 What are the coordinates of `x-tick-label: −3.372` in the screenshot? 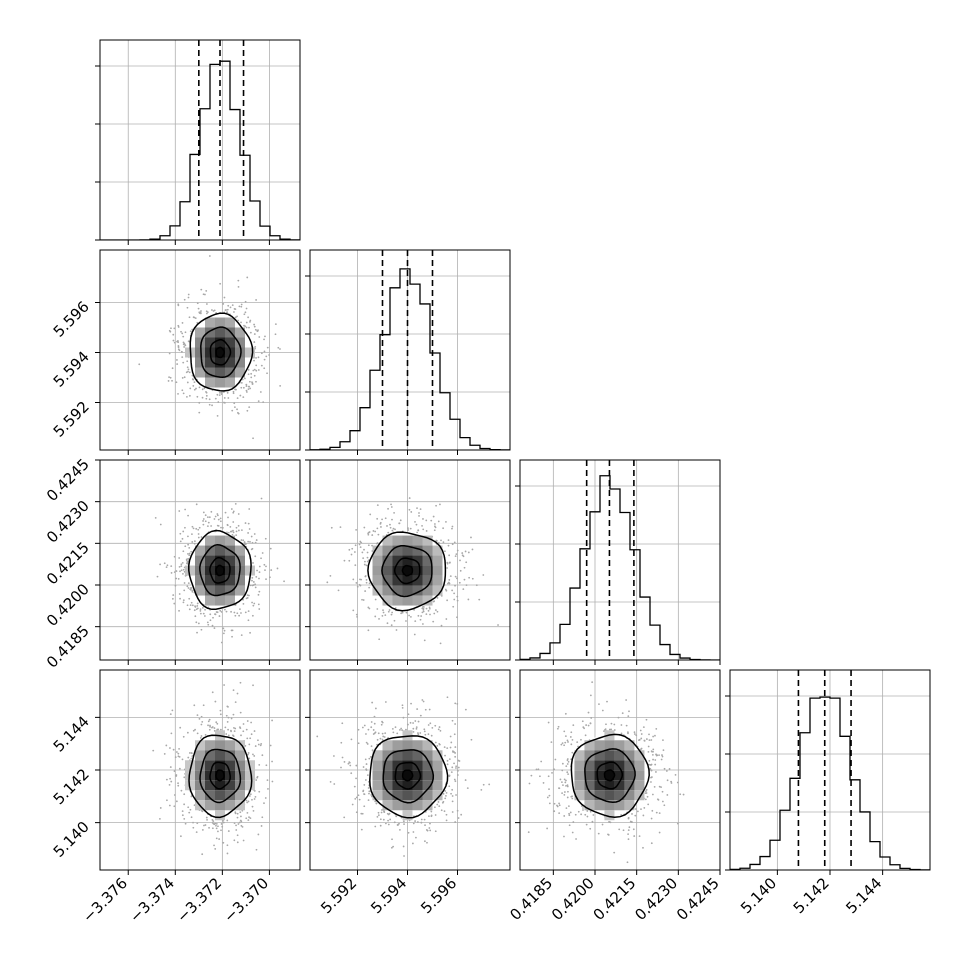 It's located at (199, 900).